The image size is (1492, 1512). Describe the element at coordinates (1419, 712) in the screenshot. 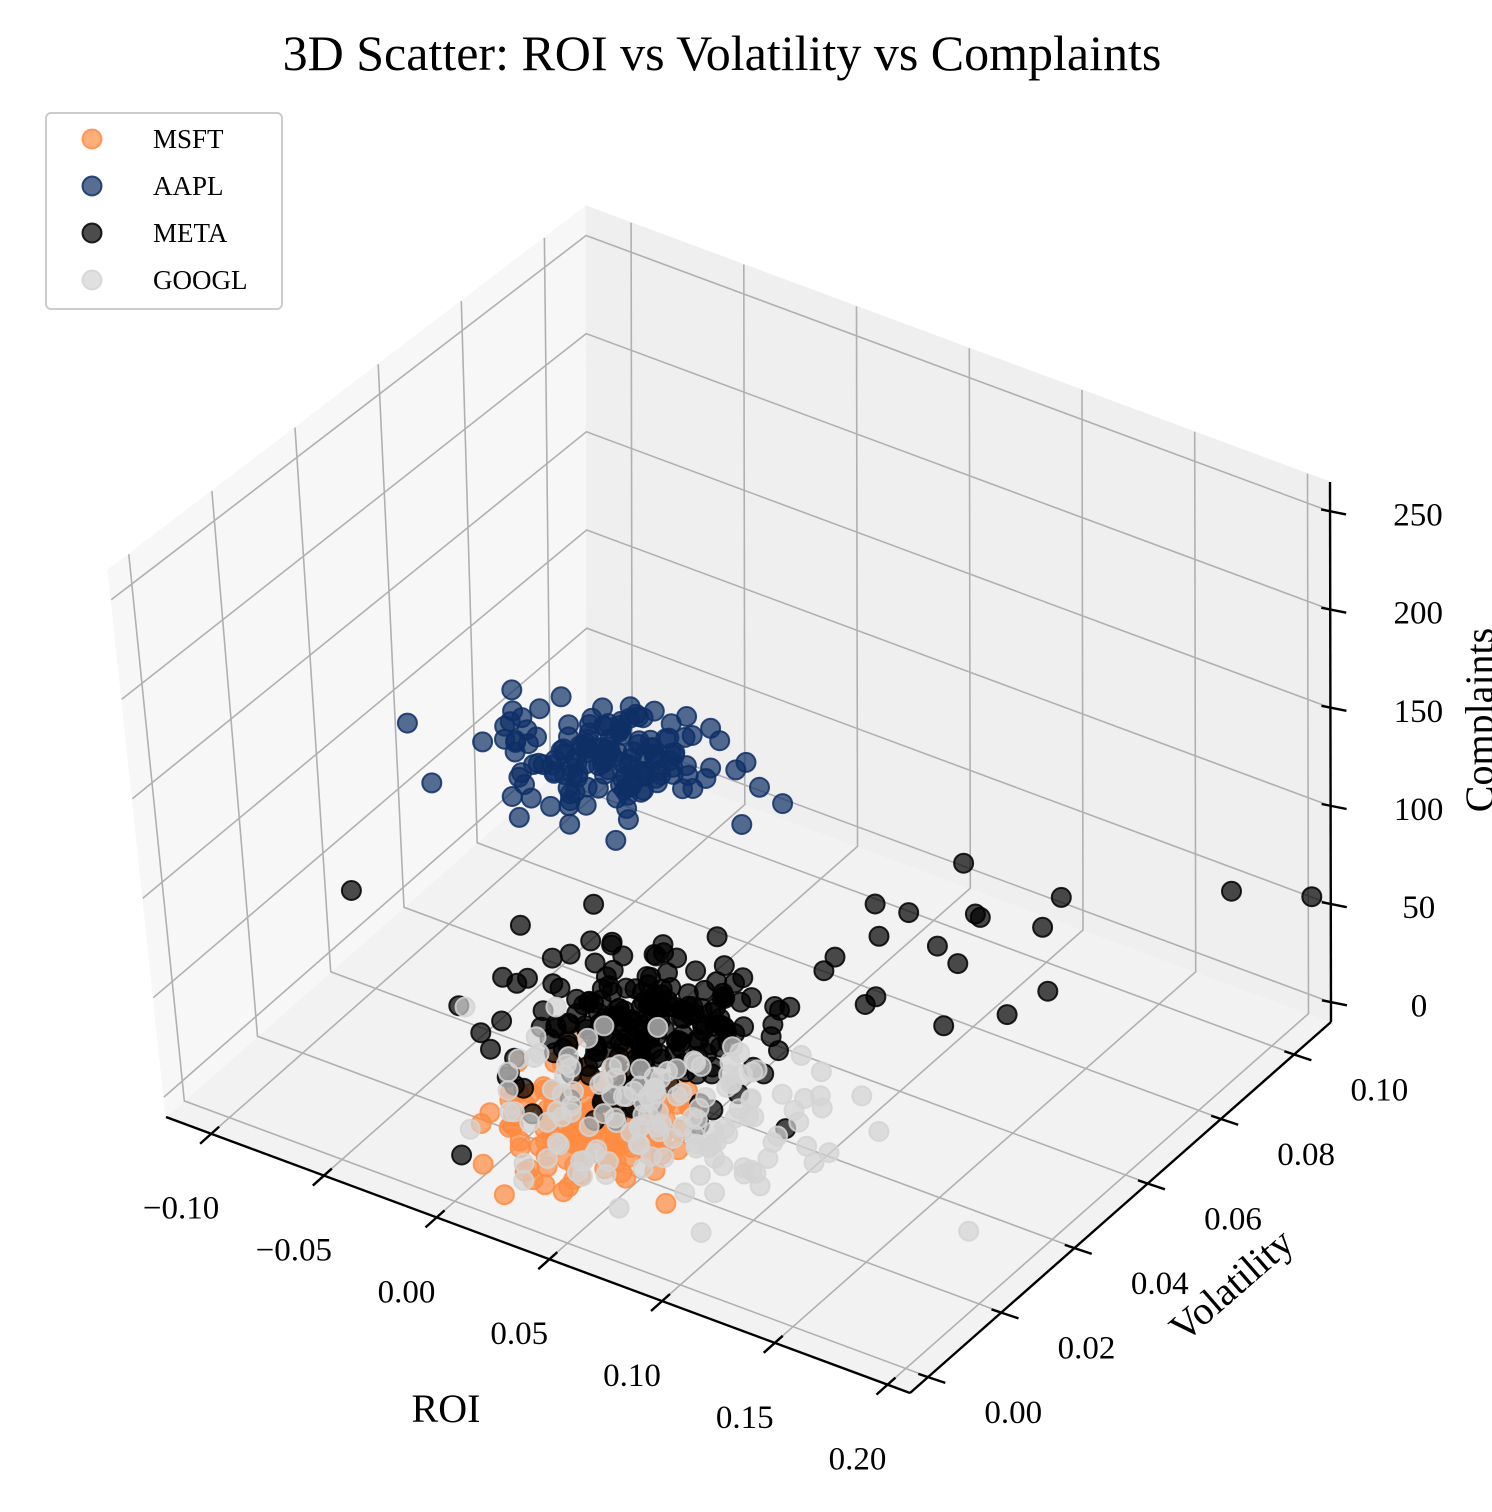

I see `z-tick-label: 150` at that location.